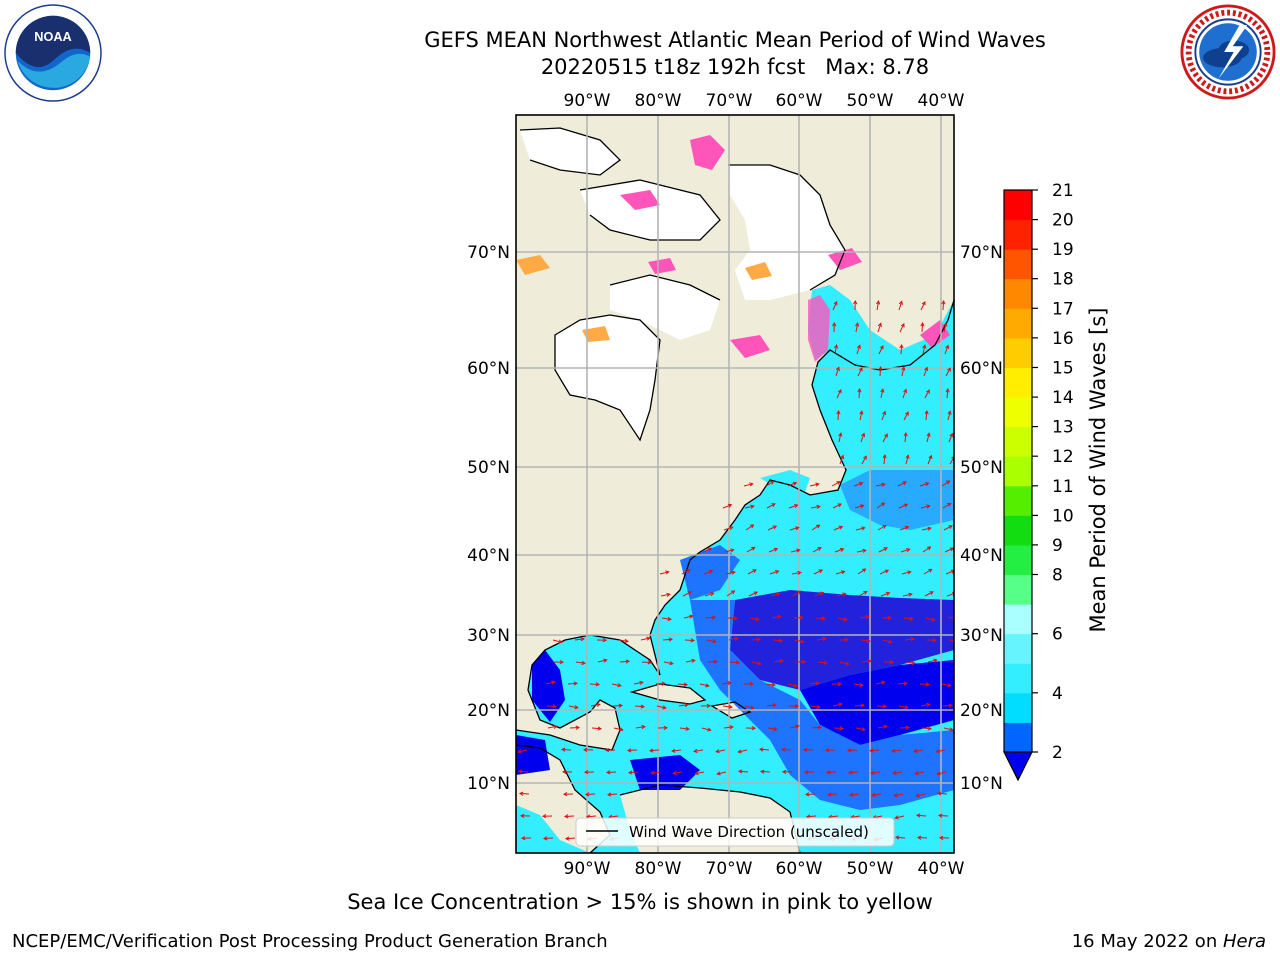 Image resolution: width=1280 pixels, height=960 pixels. I want to click on lat-label: 10°N, so click(488, 784).